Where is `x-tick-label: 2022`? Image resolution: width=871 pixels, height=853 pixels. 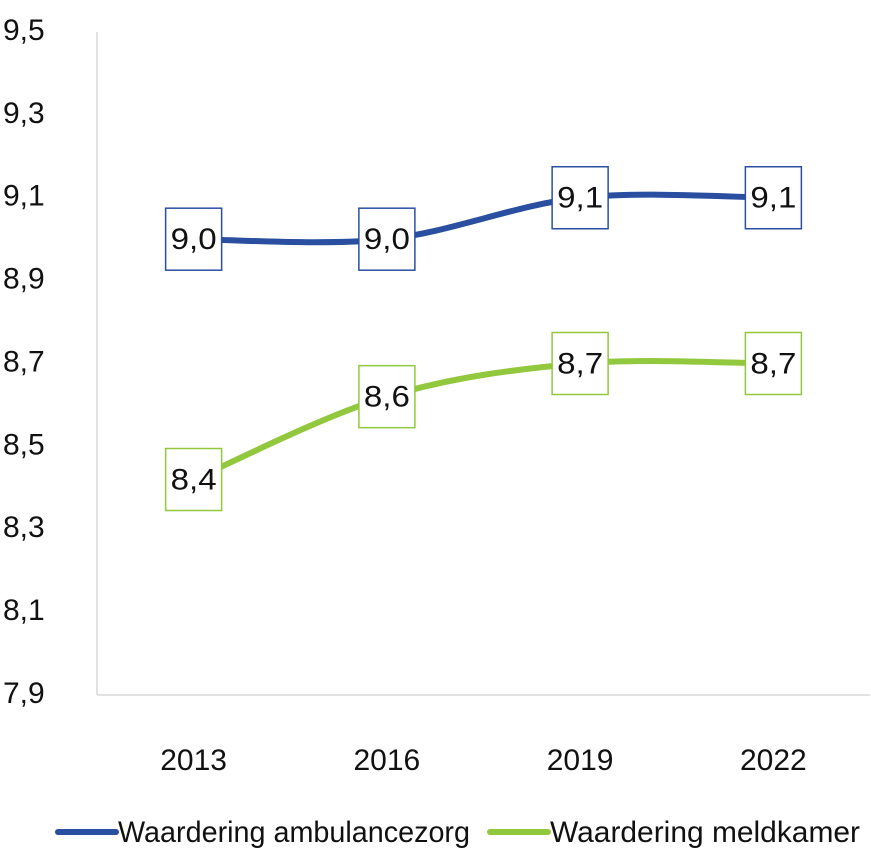 x-tick-label: 2022 is located at coordinates (773, 760).